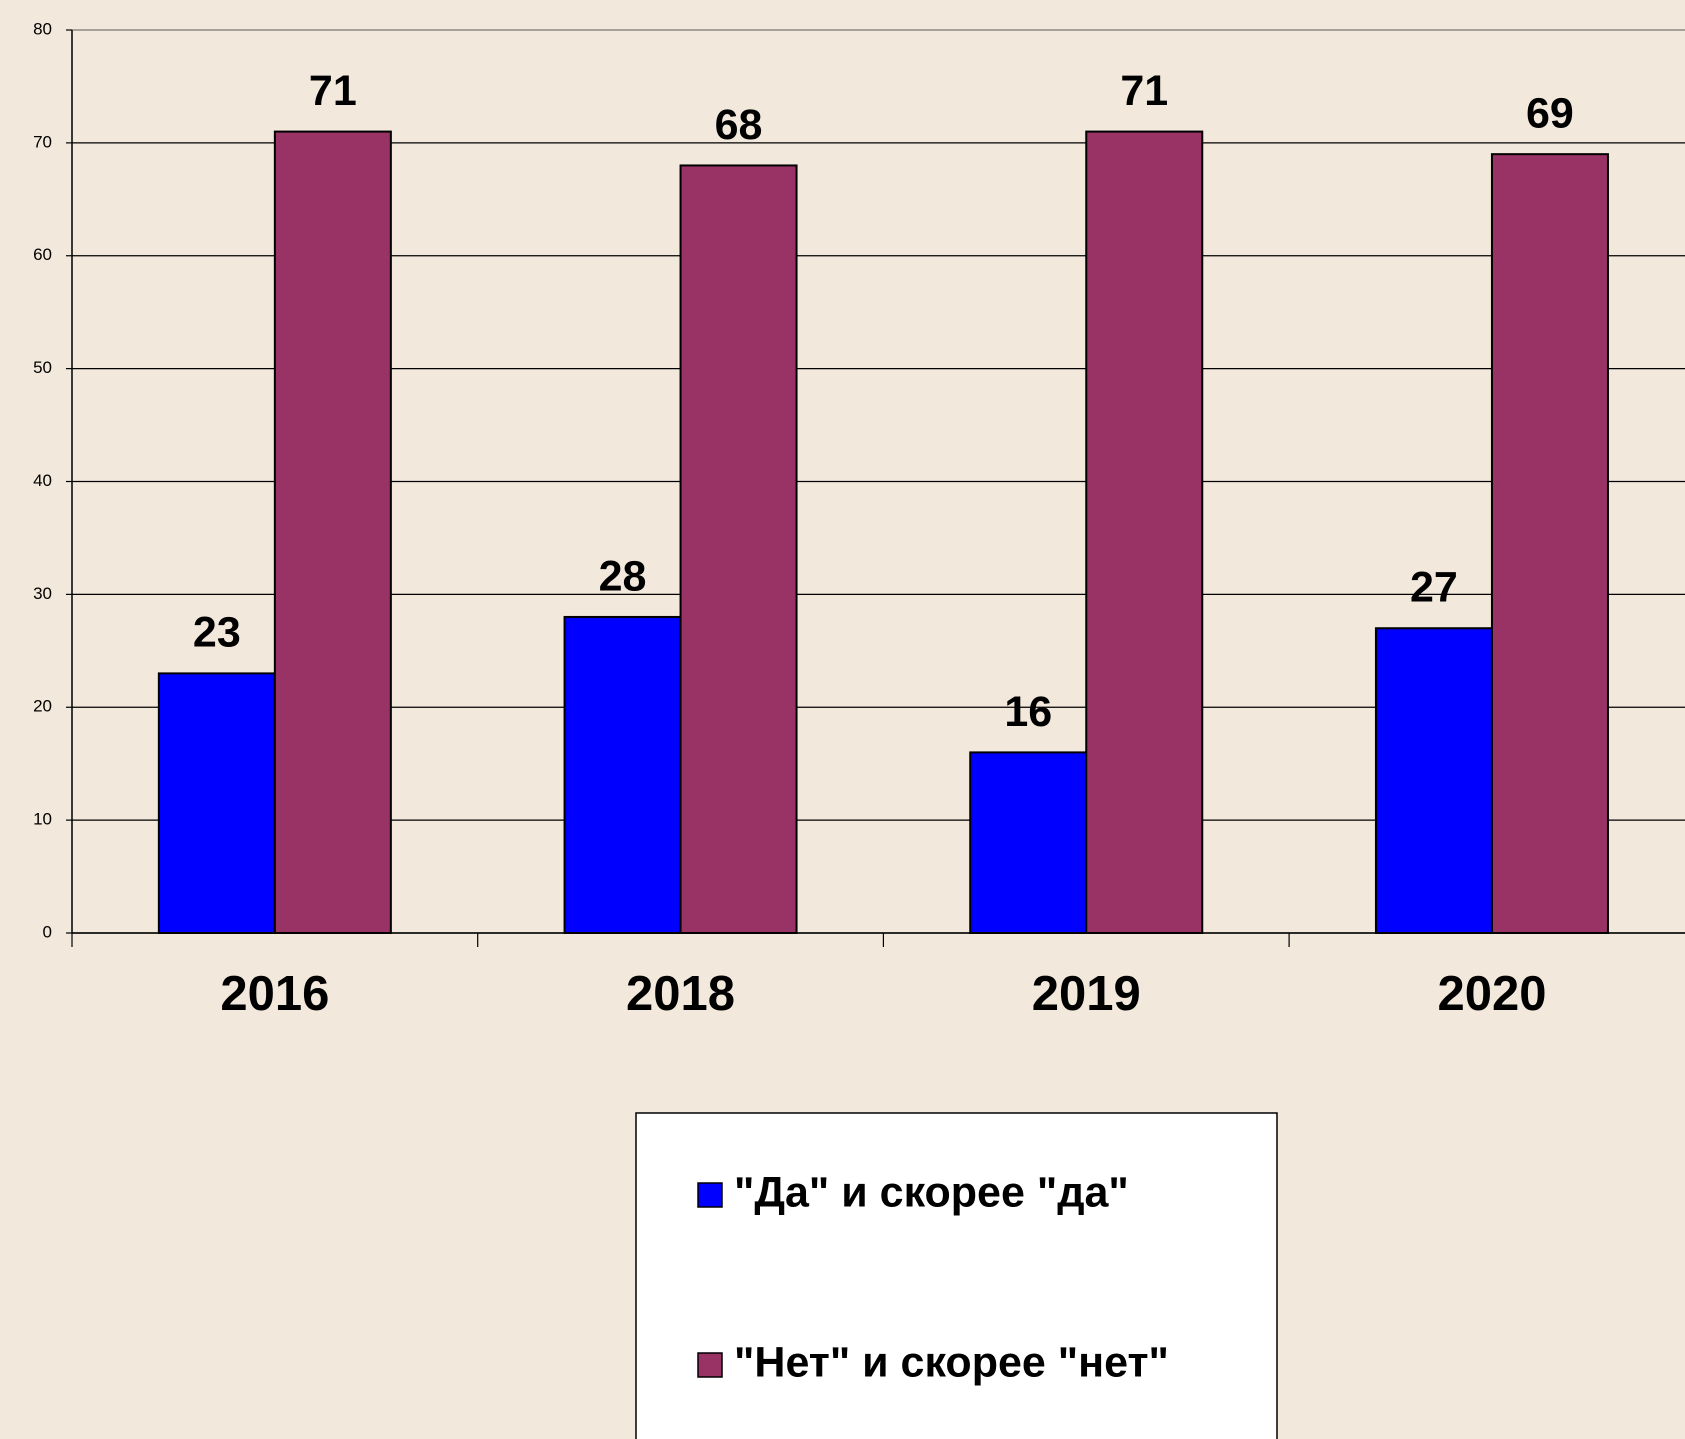 Image resolution: width=1685 pixels, height=1439 pixels. Describe the element at coordinates (1550, 114) in the screenshot. I see `value-label: 69` at that location.